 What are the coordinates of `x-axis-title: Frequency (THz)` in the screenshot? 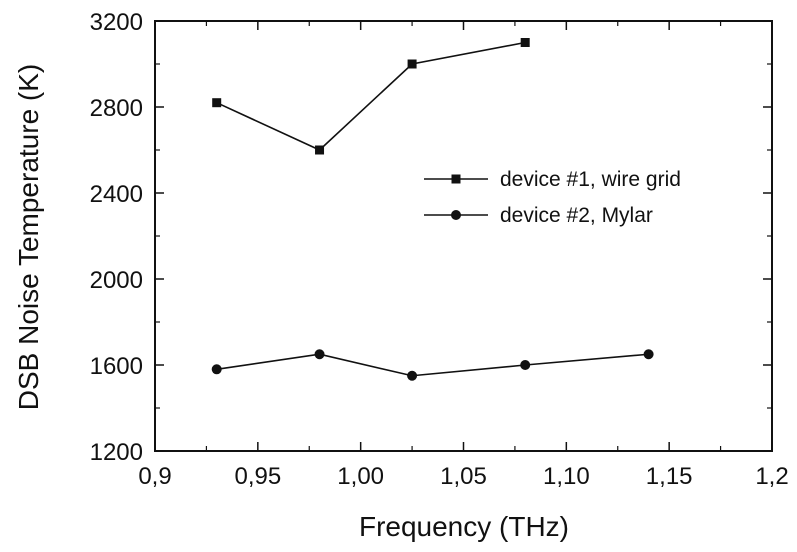 It's located at (464, 526).